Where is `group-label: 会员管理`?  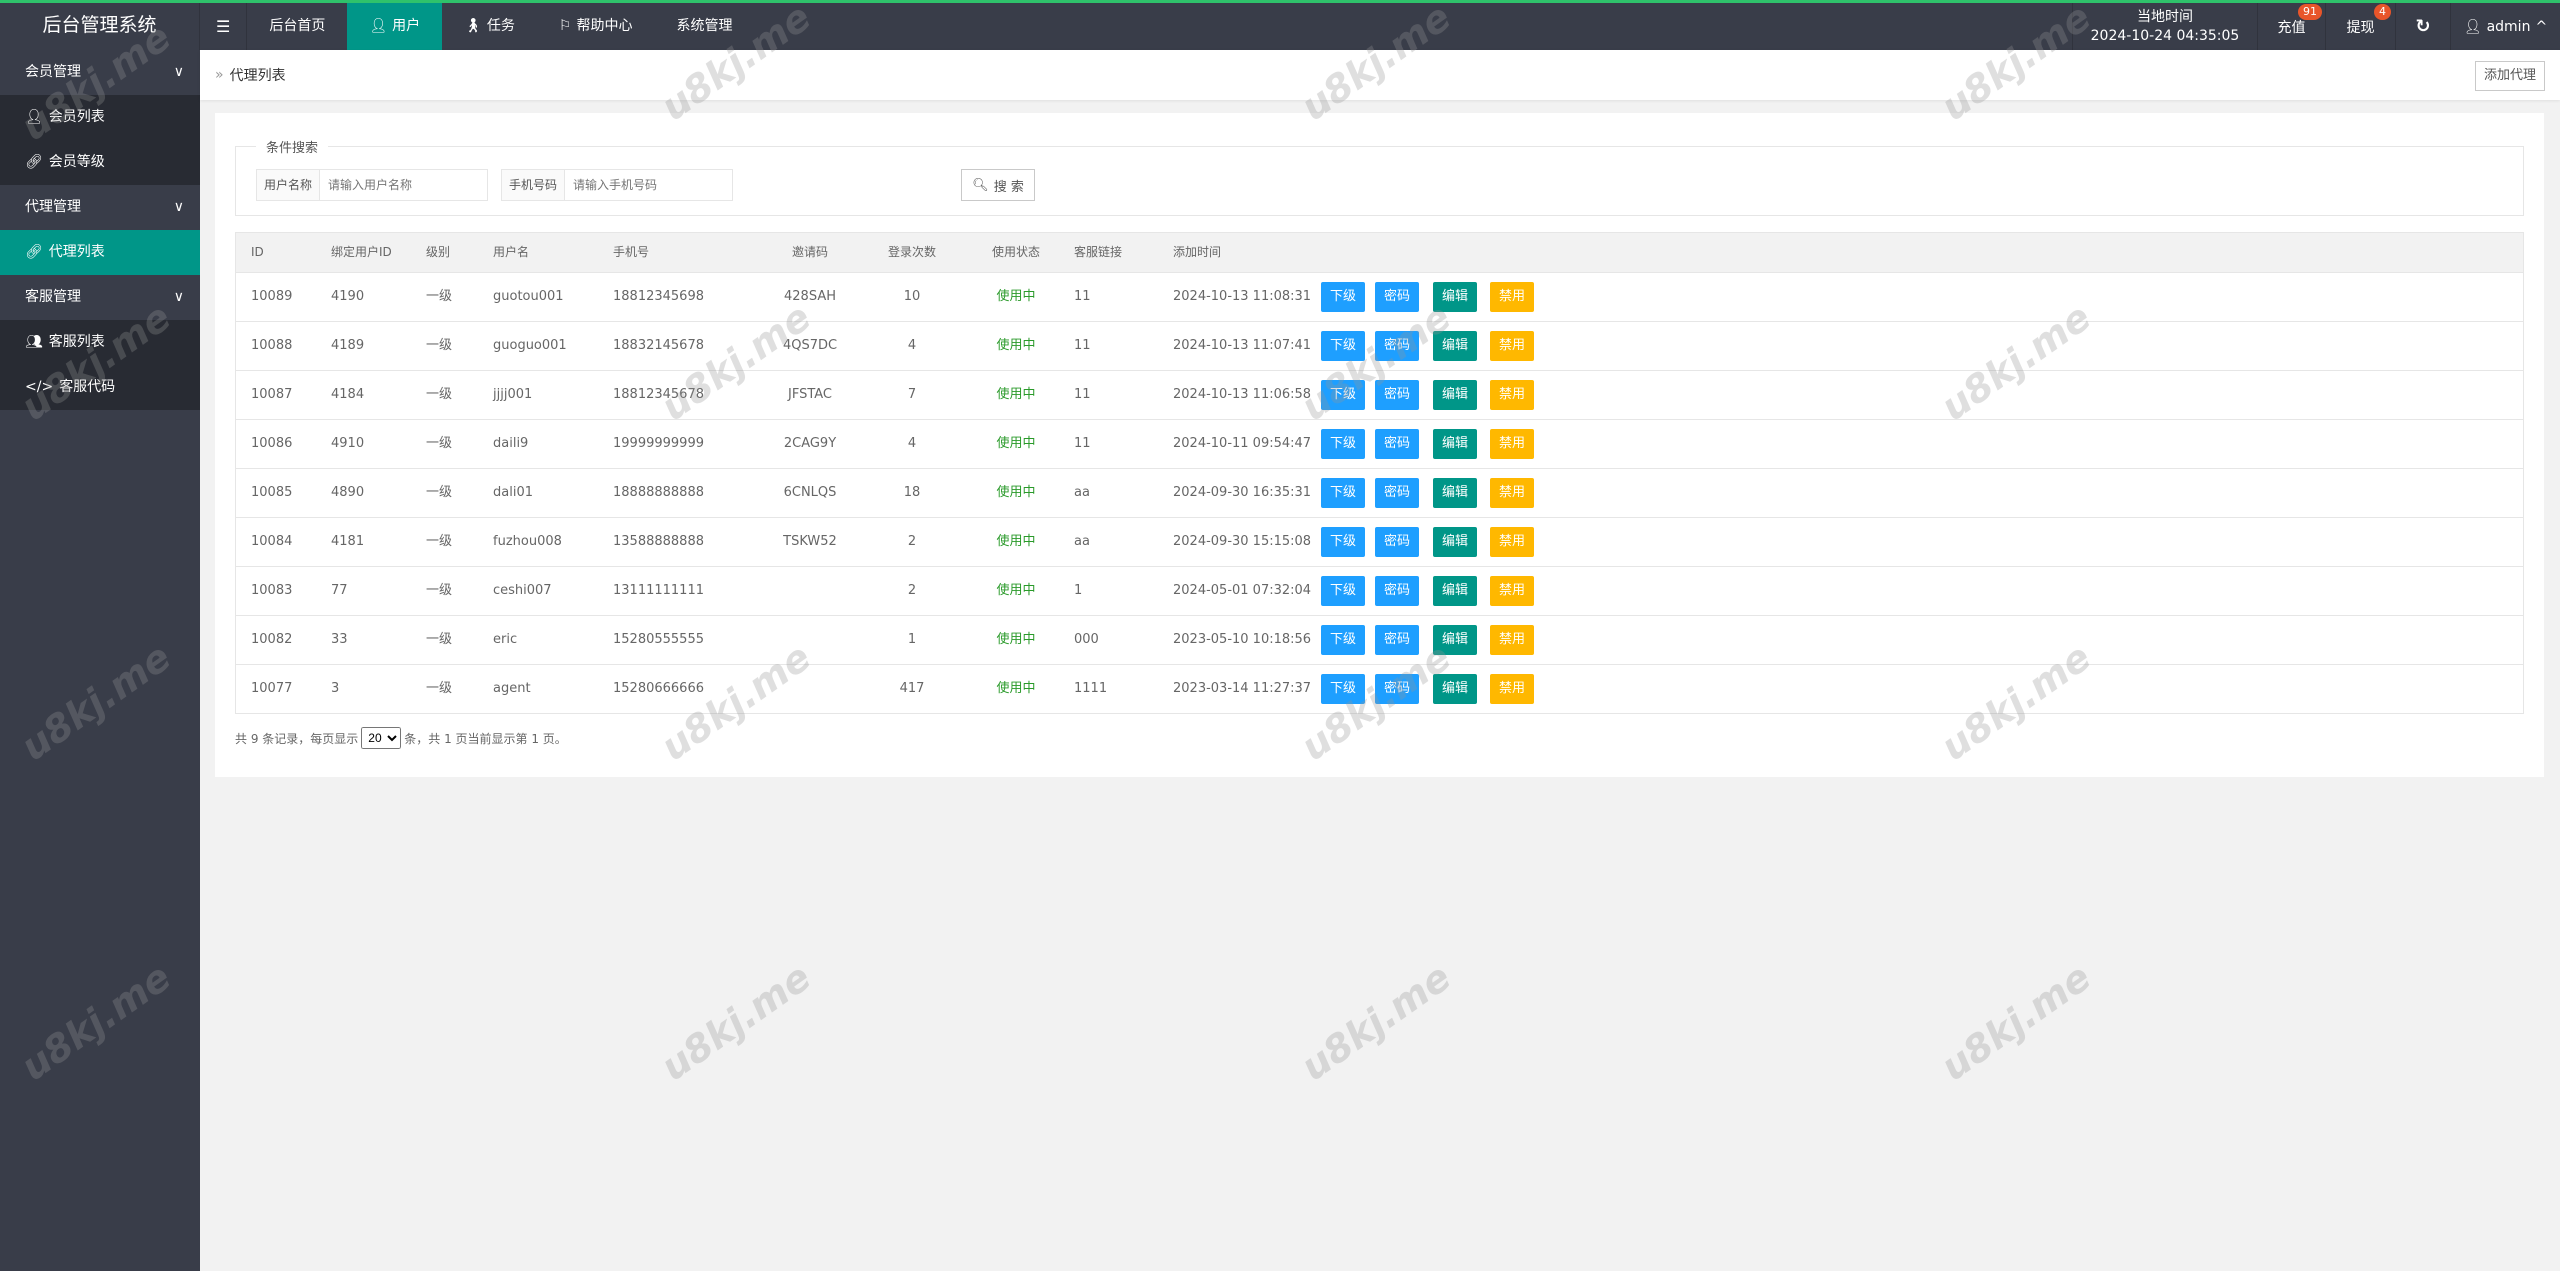 group-label: 会员管理 is located at coordinates (53, 72).